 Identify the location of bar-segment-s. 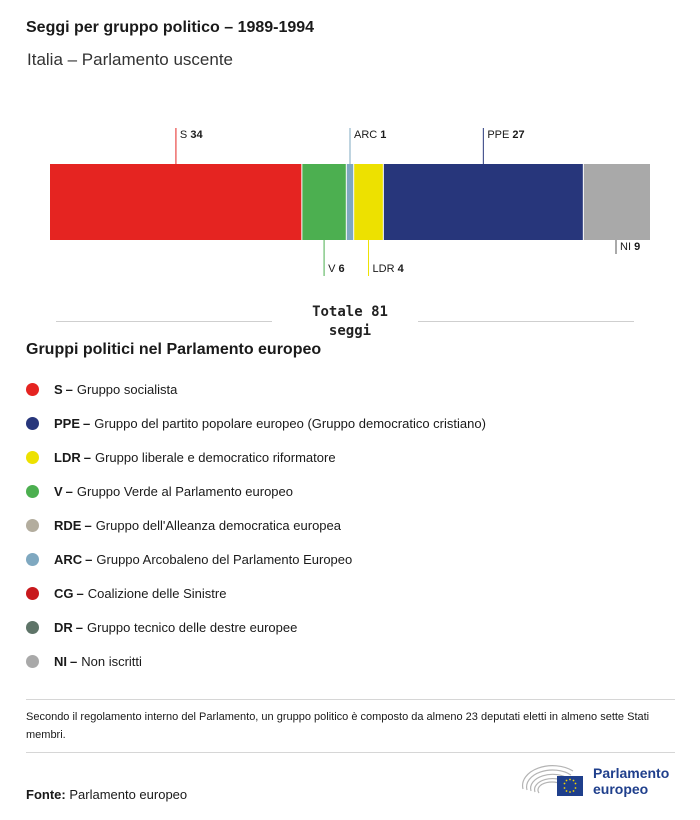
(176, 202).